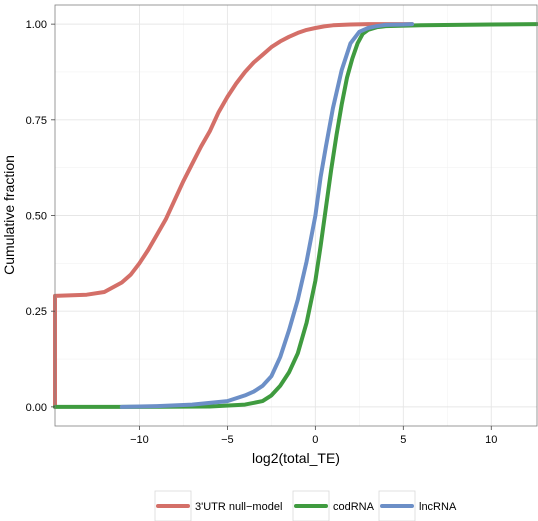 Image resolution: width=538 pixels, height=521 pixels. What do you see at coordinates (491, 440) in the screenshot?
I see `x-tick-label: 10` at bounding box center [491, 440].